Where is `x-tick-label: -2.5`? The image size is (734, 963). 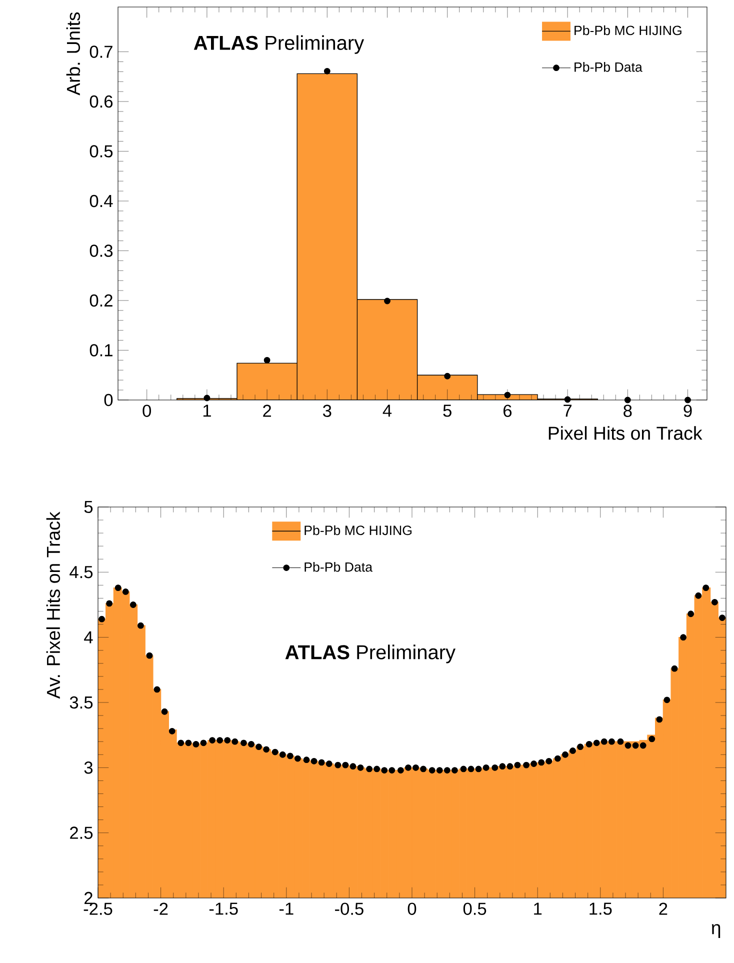 x-tick-label: -2.5 is located at coordinates (98, 908).